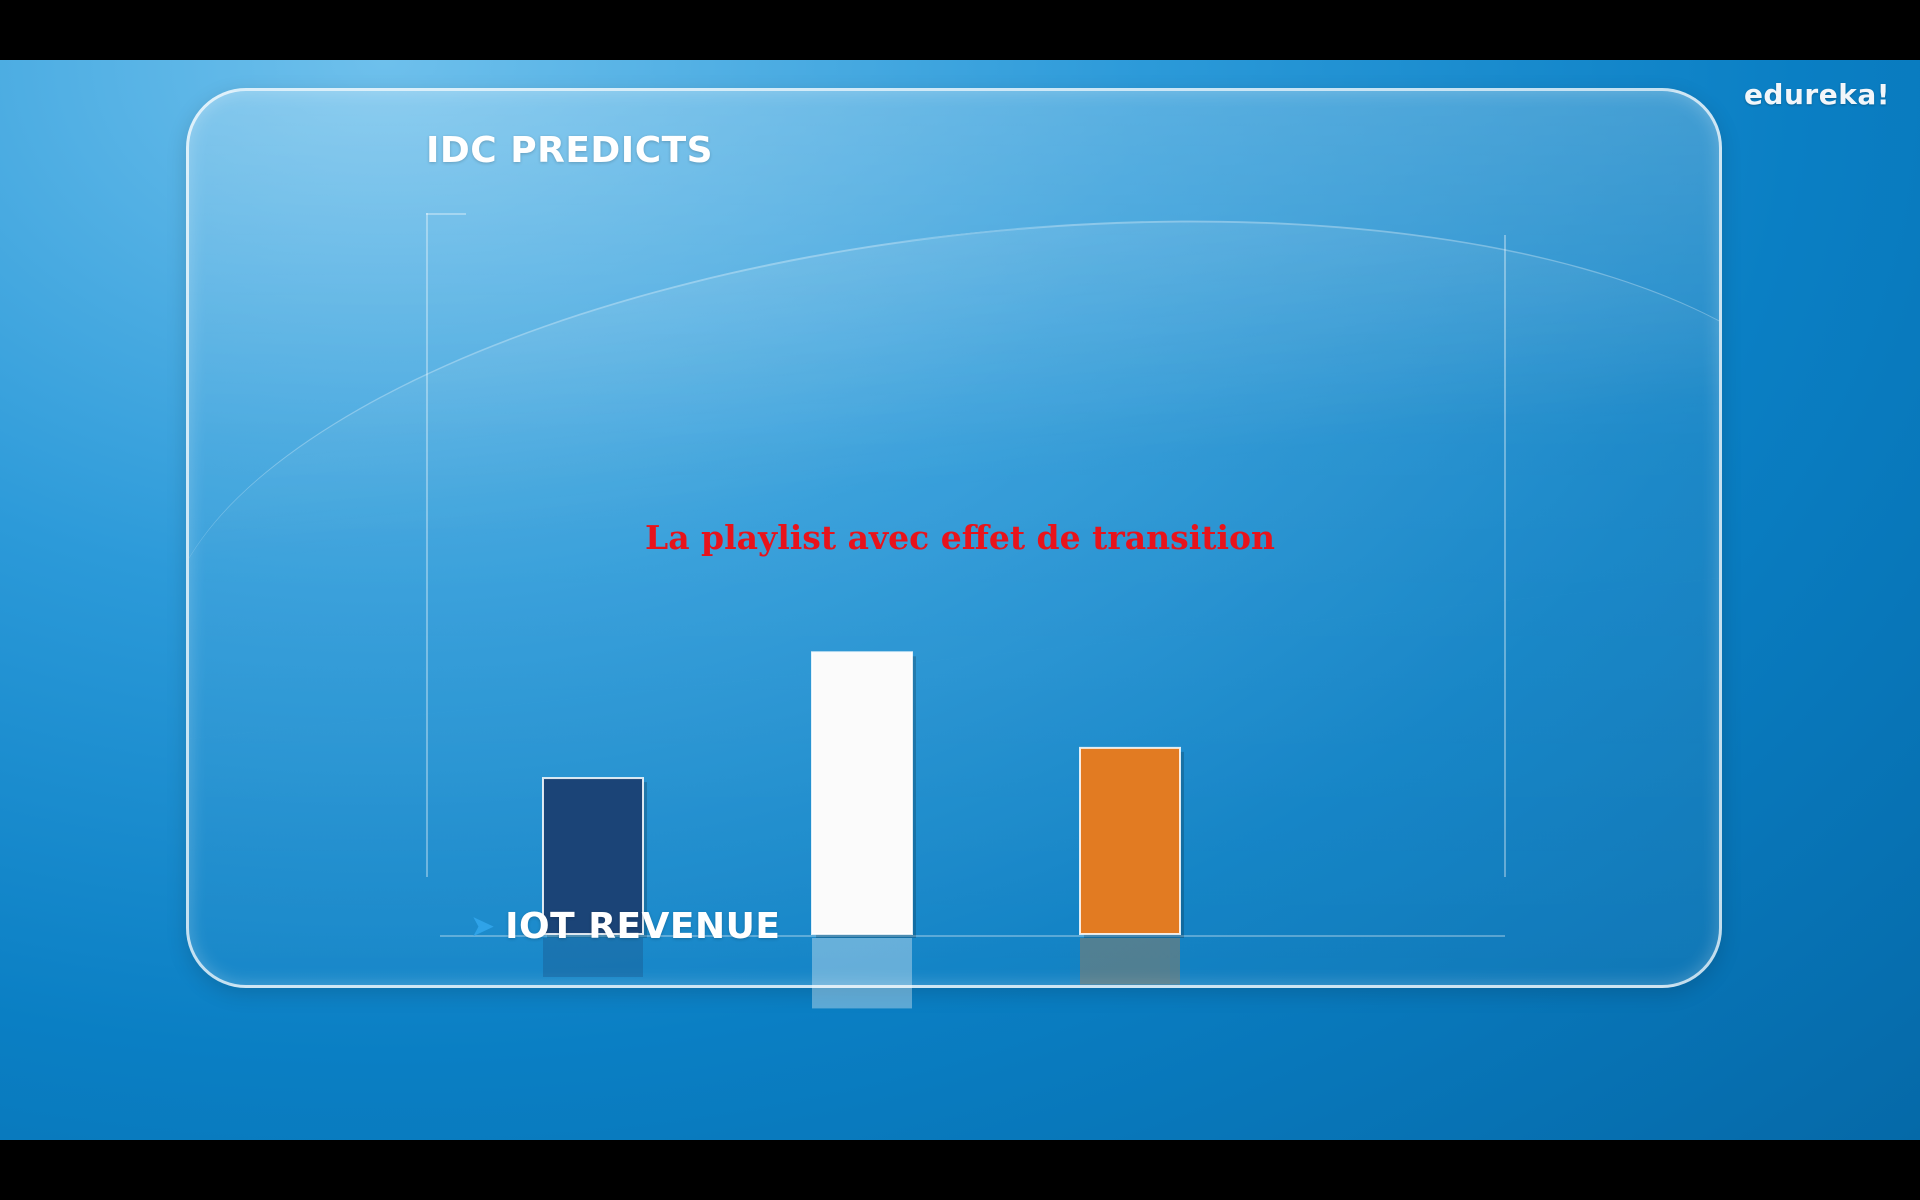 This screenshot has width=1920, height=1200. Describe the element at coordinates (960, 30) in the screenshot. I see `letterbox-top` at that location.